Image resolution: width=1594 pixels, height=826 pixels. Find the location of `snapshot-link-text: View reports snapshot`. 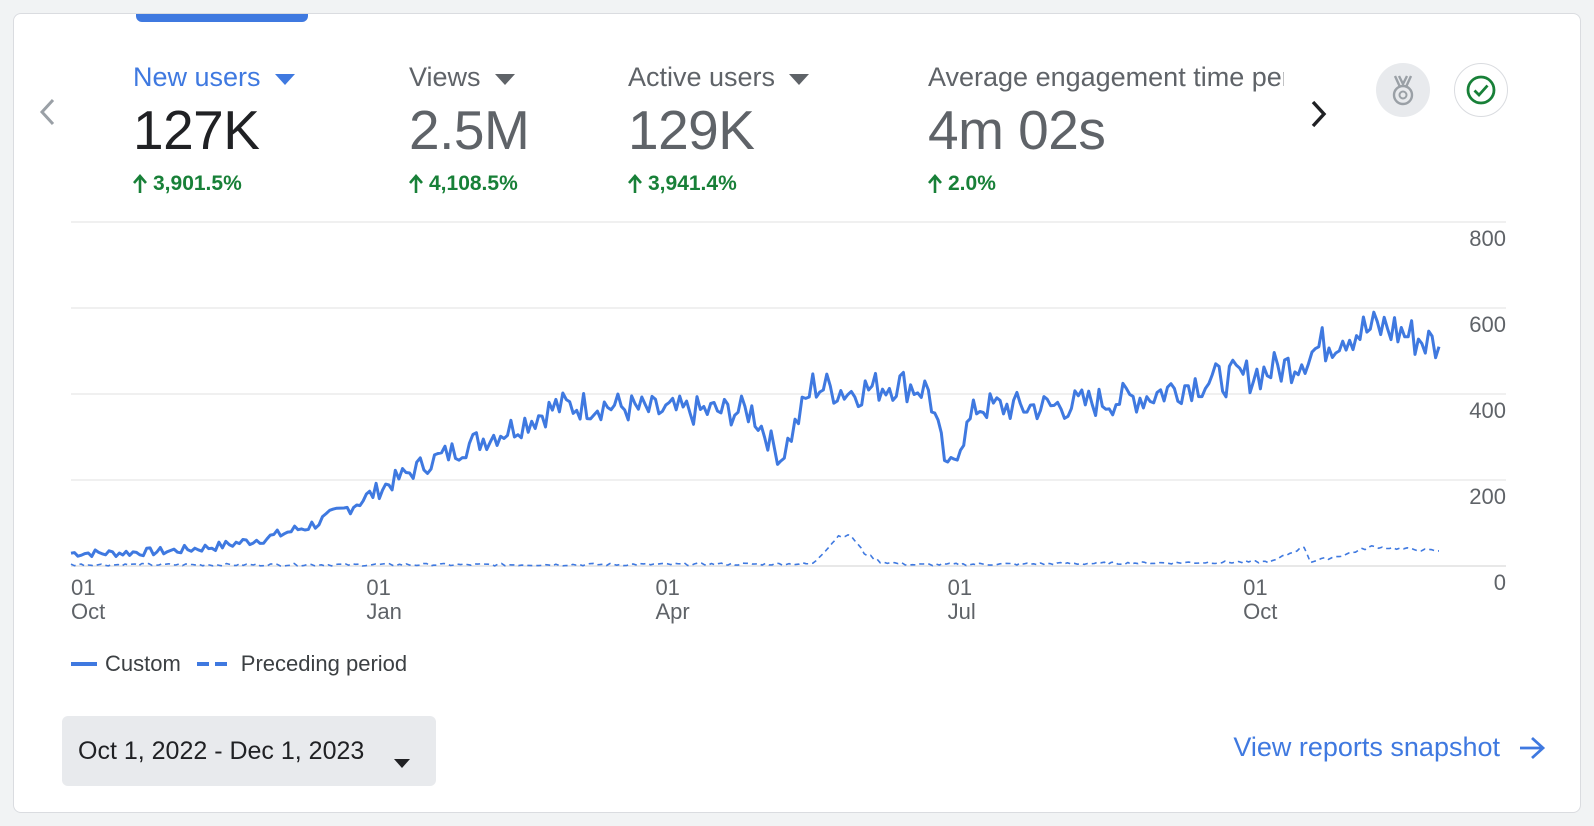

snapshot-link-text: View reports snapshot is located at coordinates (1366, 747).